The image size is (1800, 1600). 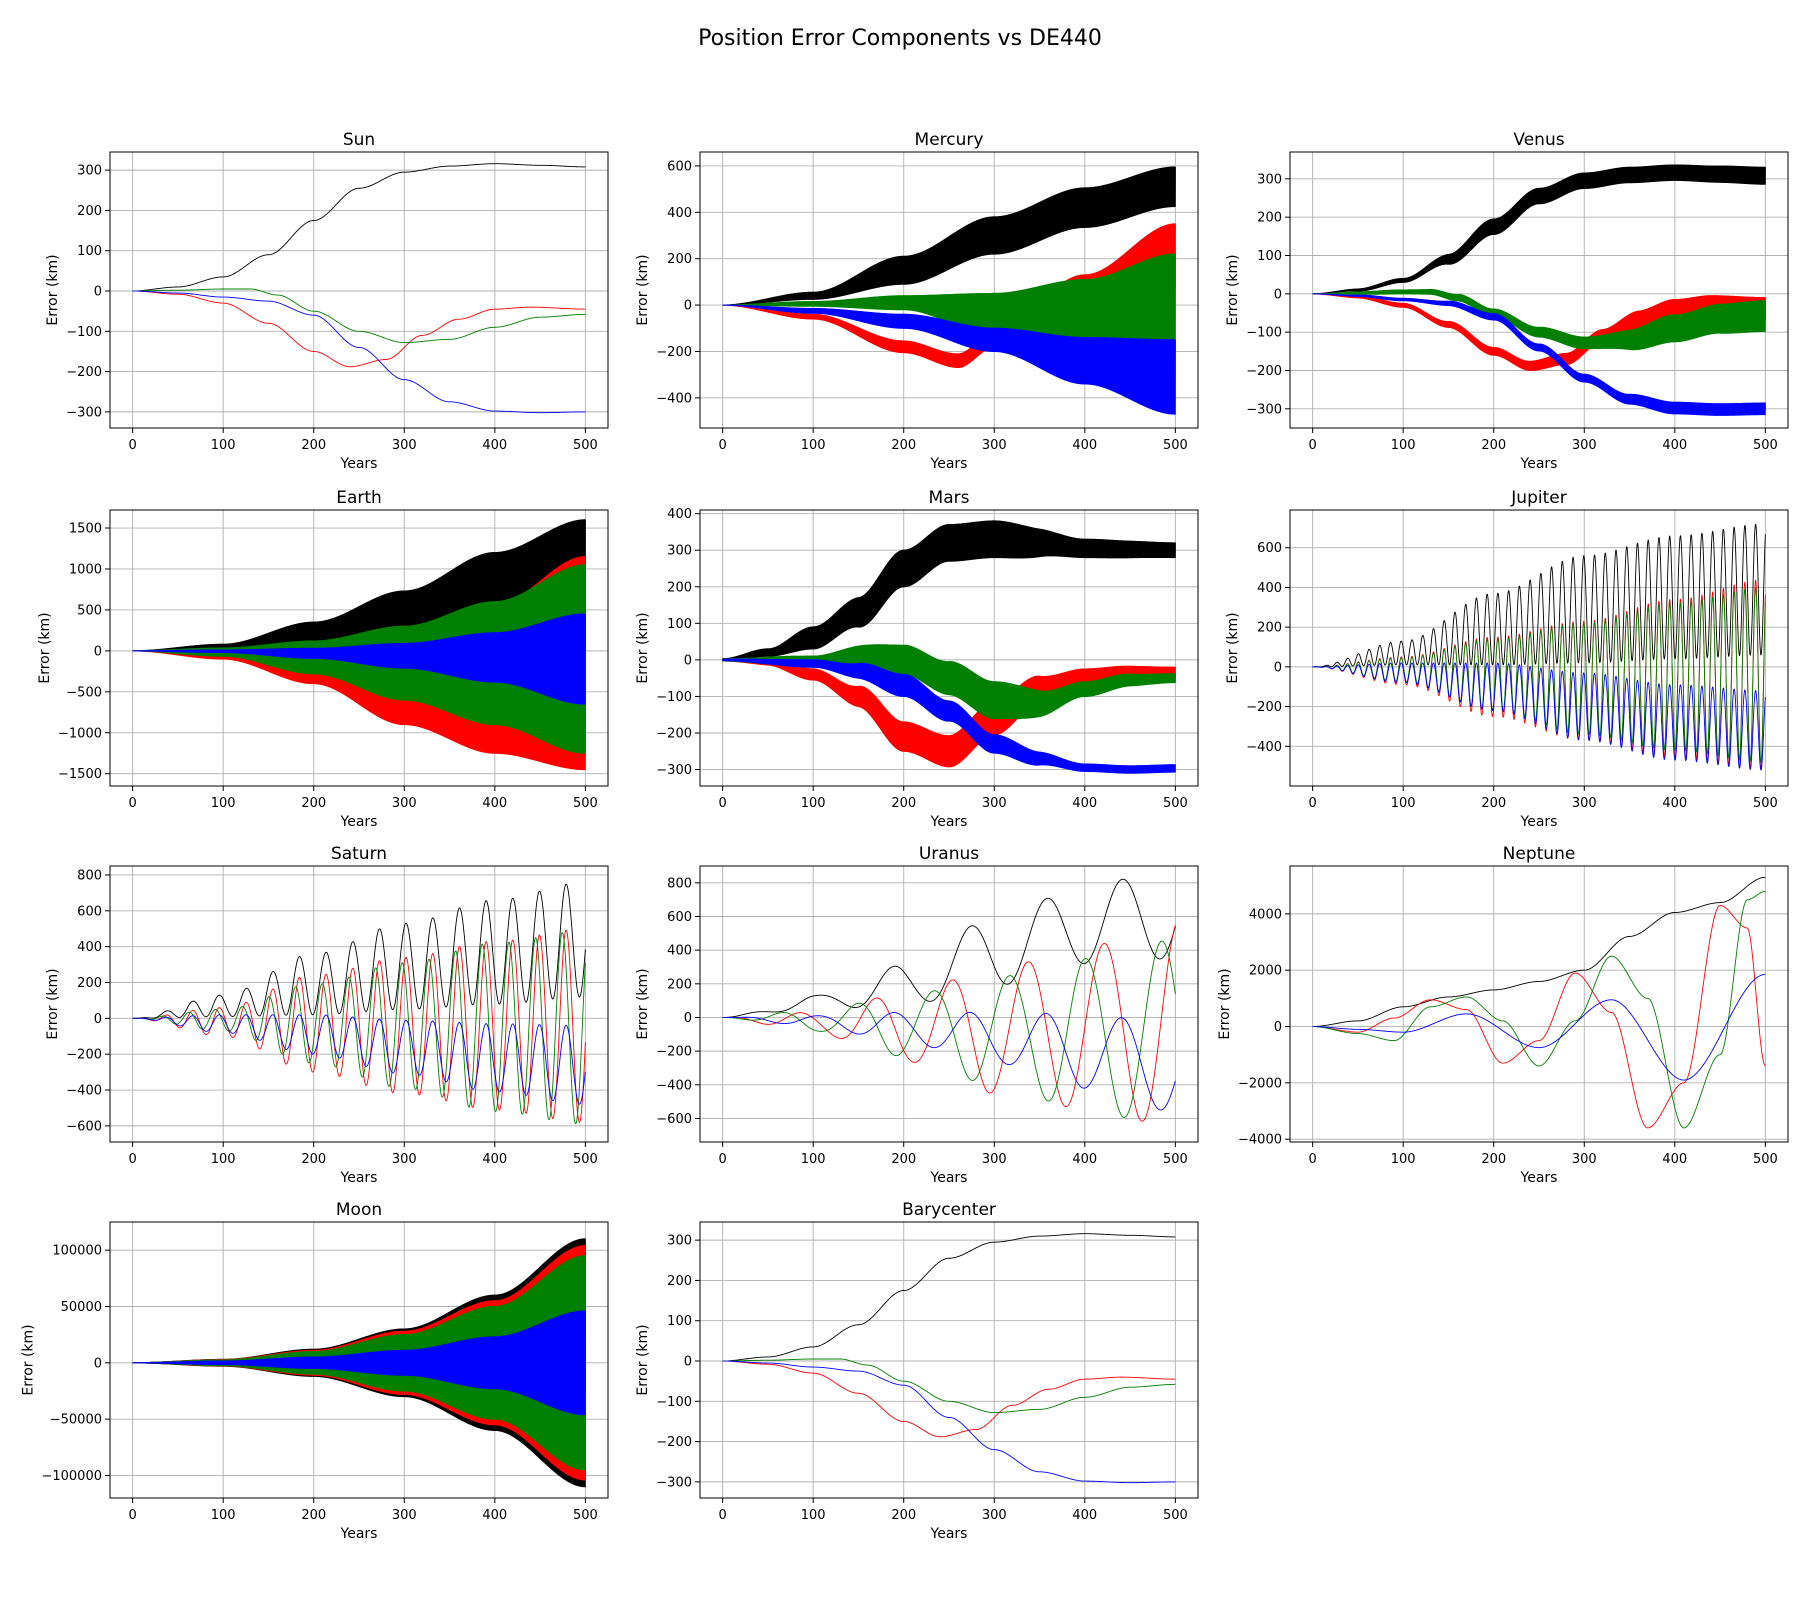 What do you see at coordinates (77, 1251) in the screenshot?
I see `y-tick-label: 100000` at bounding box center [77, 1251].